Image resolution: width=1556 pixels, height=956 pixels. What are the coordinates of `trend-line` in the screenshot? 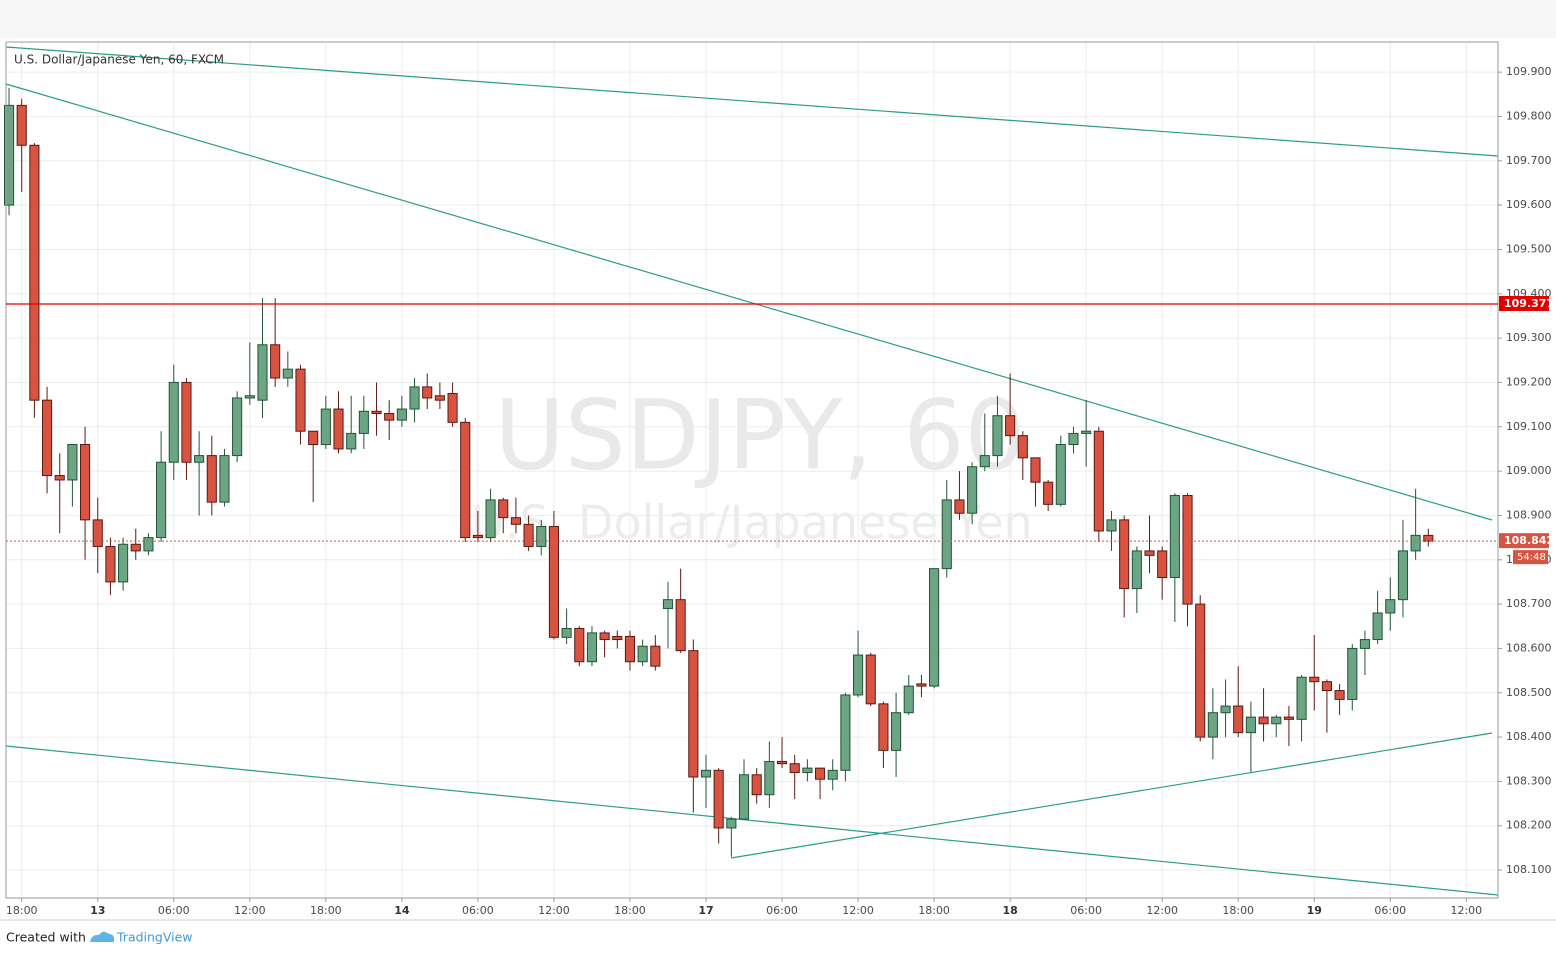 It's located at (1111, 795).